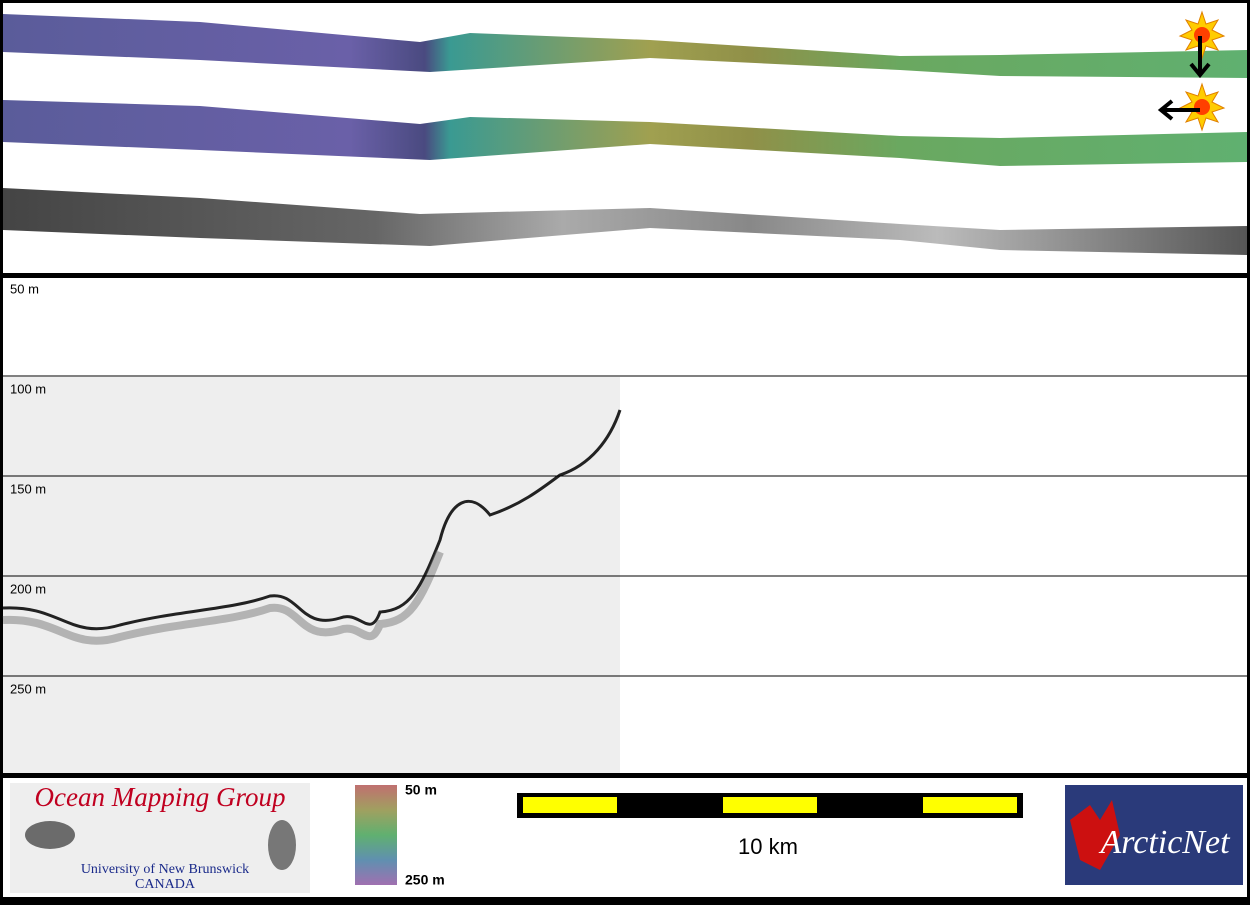 The height and width of the screenshot is (905, 1250). I want to click on colorbar-label: 250 m, so click(425, 880).